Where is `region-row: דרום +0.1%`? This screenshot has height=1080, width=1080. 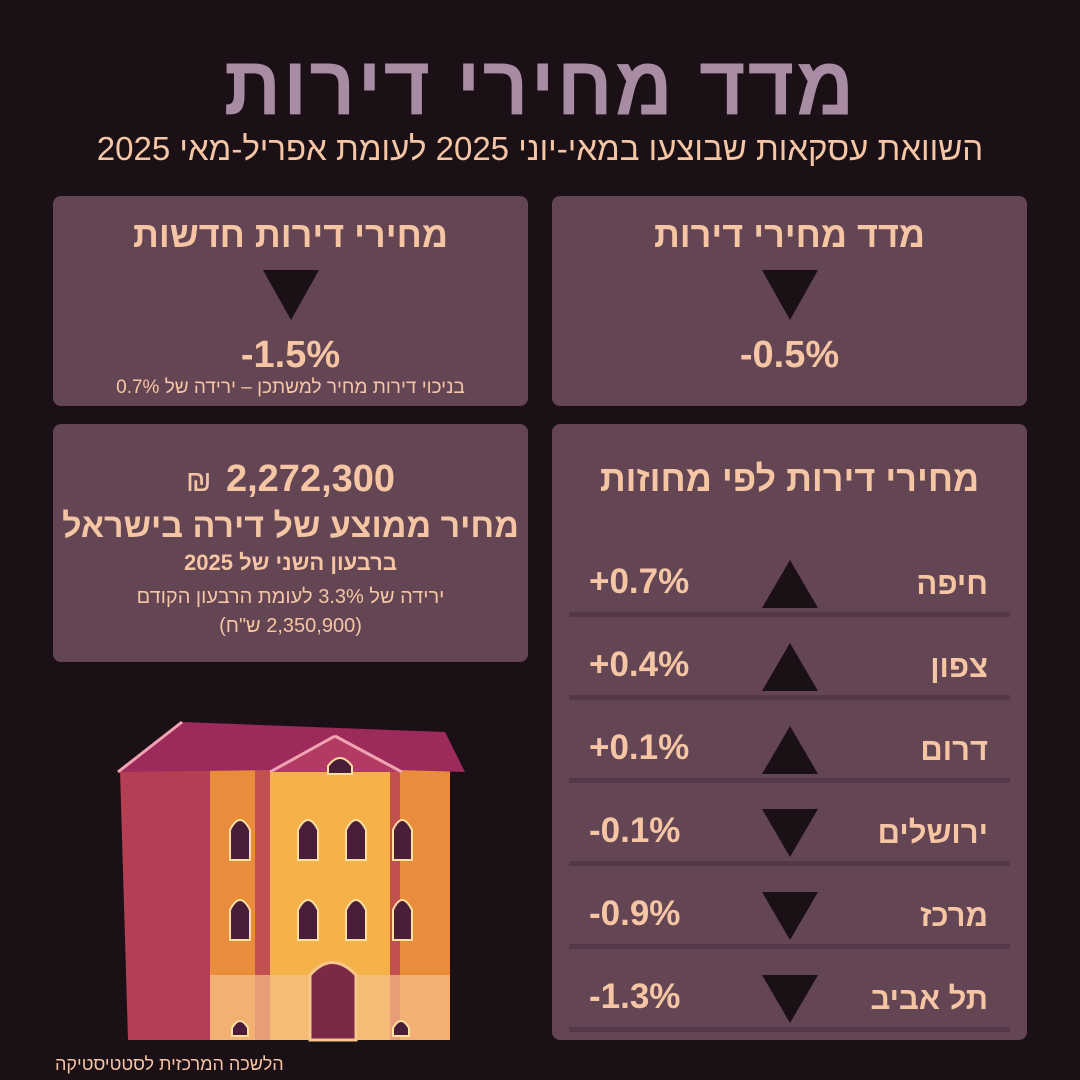 region-row: דרום +0.1% is located at coordinates (789, 741).